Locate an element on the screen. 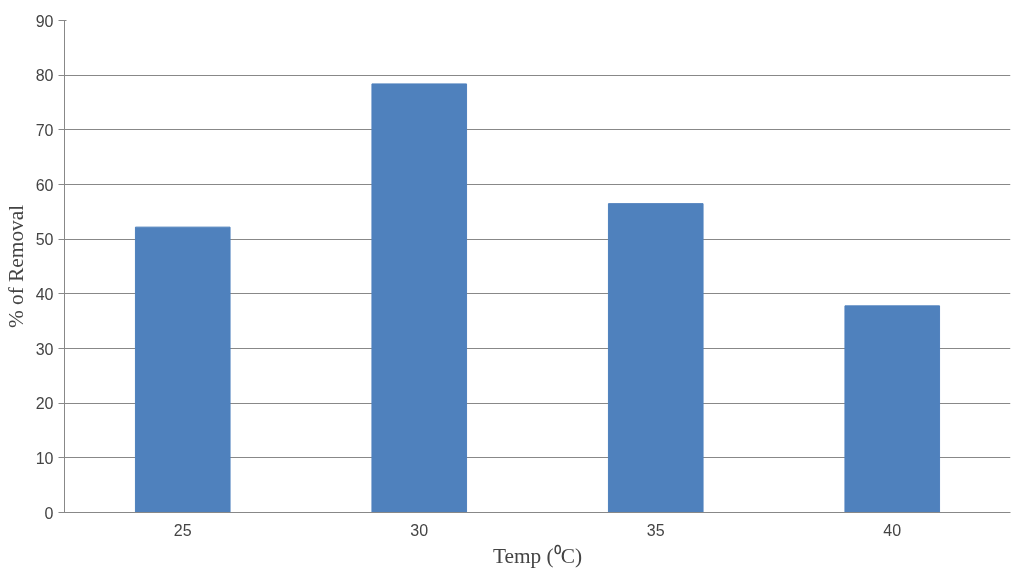  y-axis-title: % of Removal is located at coordinates (15, 266).